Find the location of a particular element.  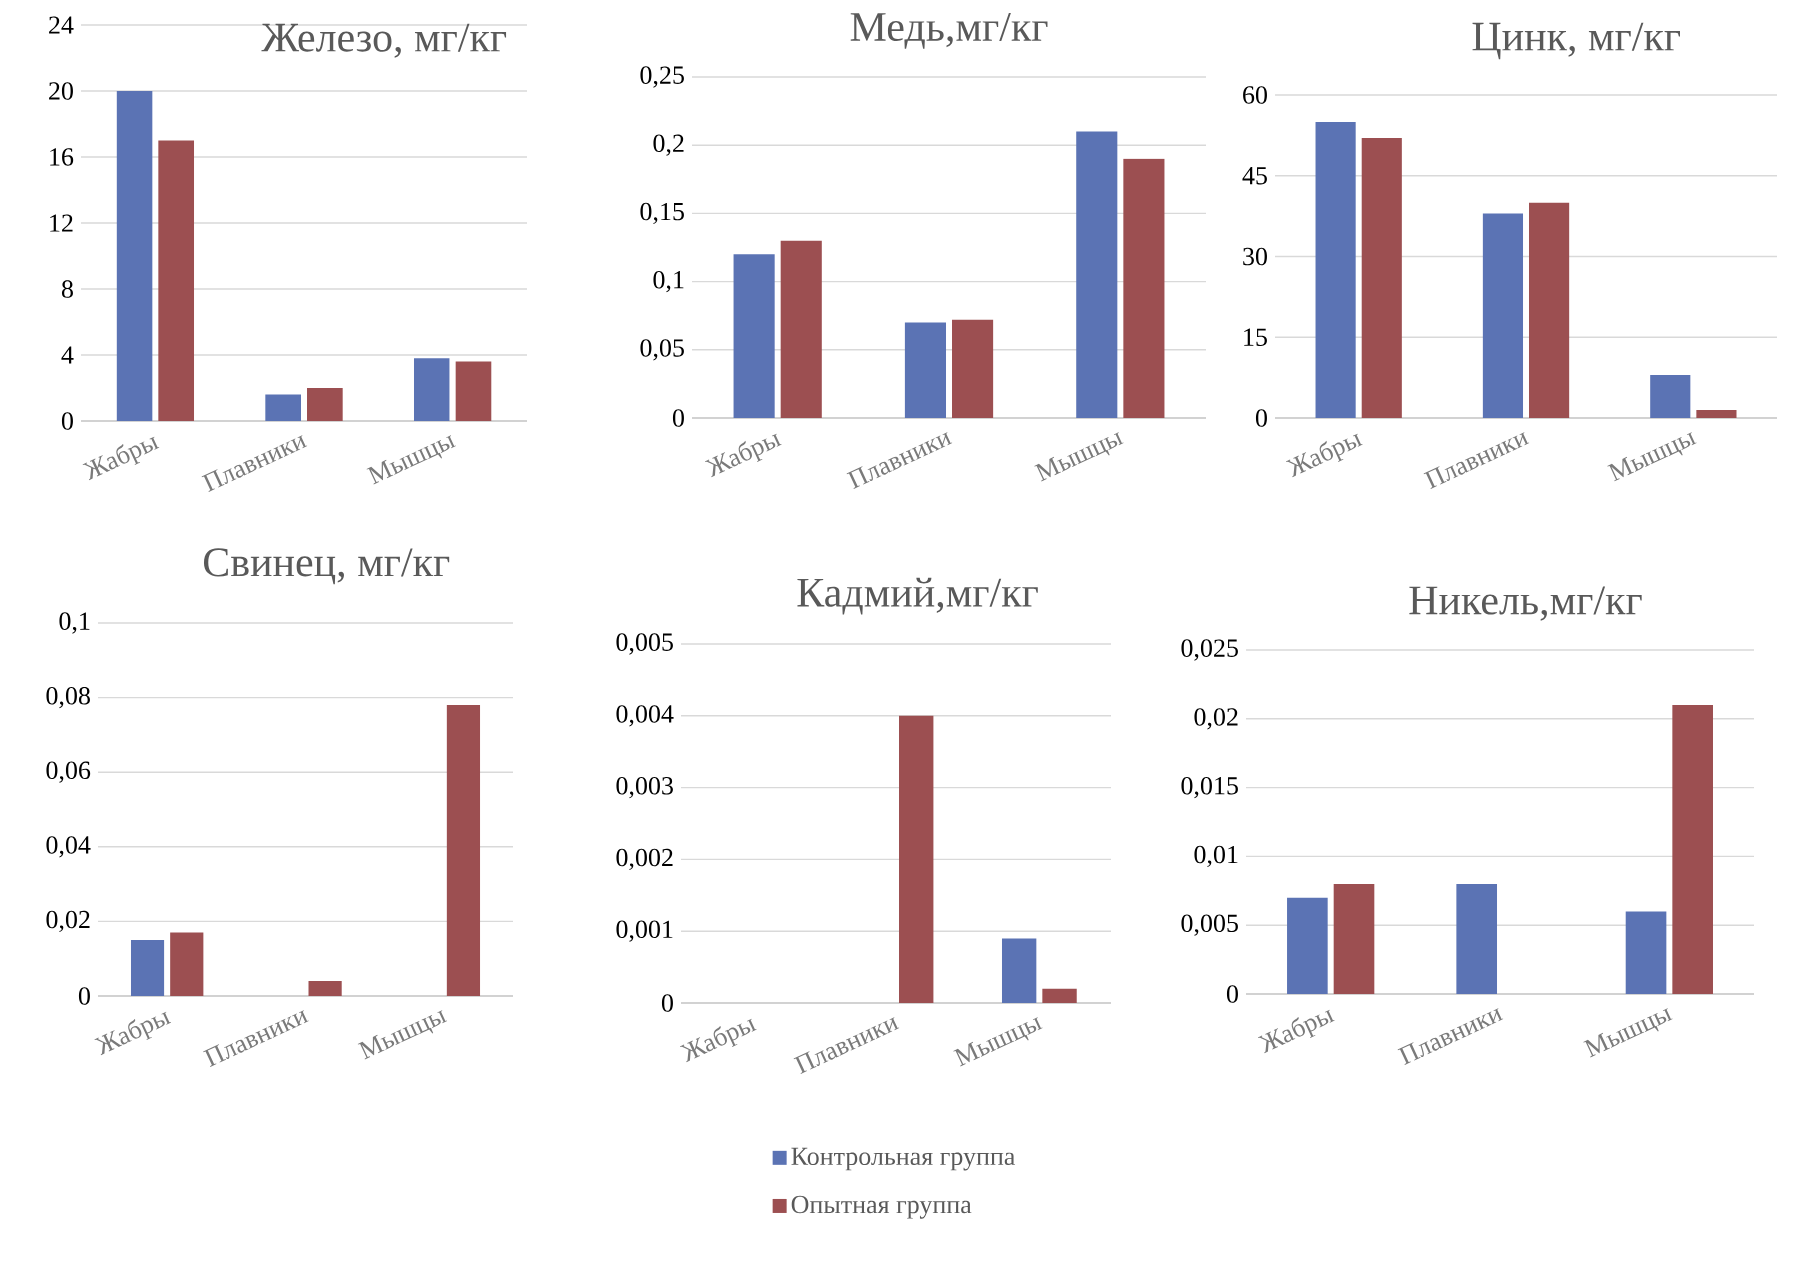

y-tick-label: 15 is located at coordinates (1255, 337).